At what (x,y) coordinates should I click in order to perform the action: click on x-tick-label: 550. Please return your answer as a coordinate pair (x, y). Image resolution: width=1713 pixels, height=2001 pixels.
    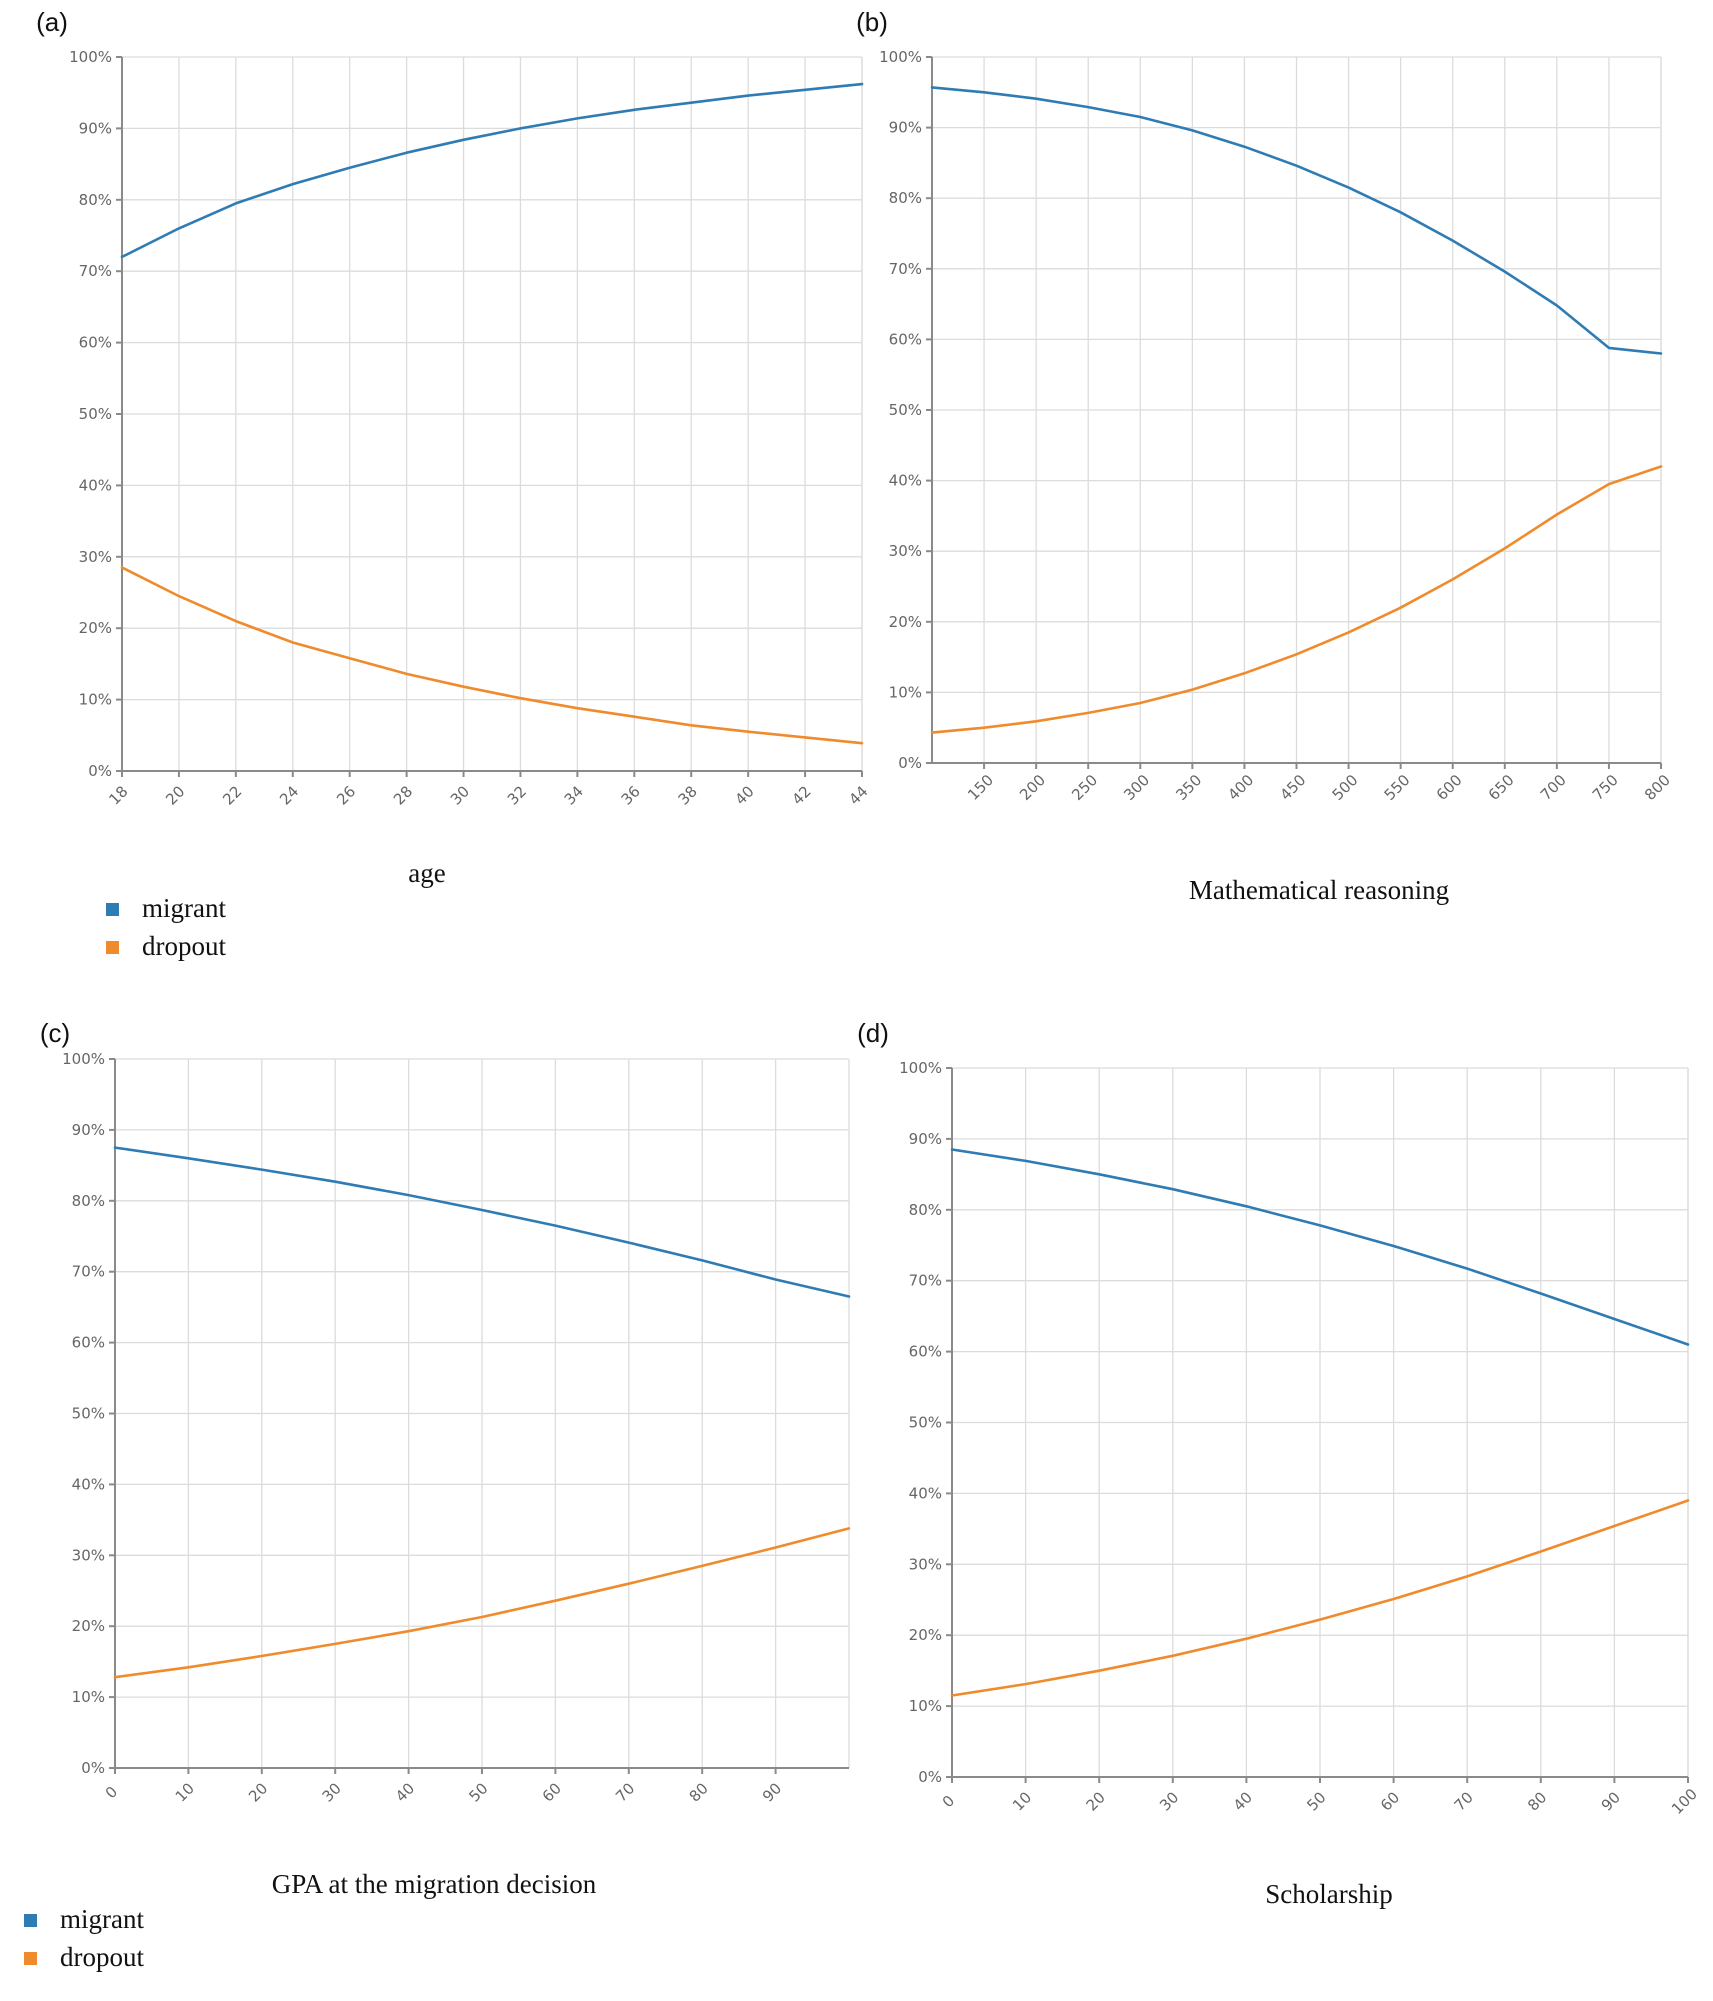
    Looking at the image, I should click on (1397, 787).